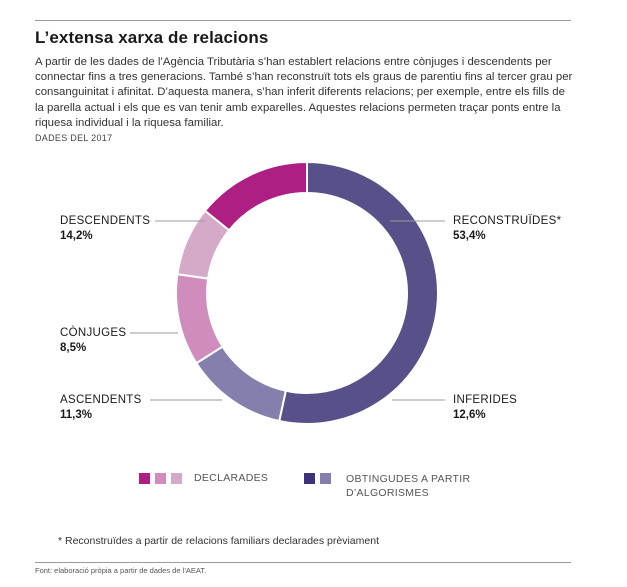  I want to click on label-ascendents-name: ASCENDENTS, so click(101, 400).